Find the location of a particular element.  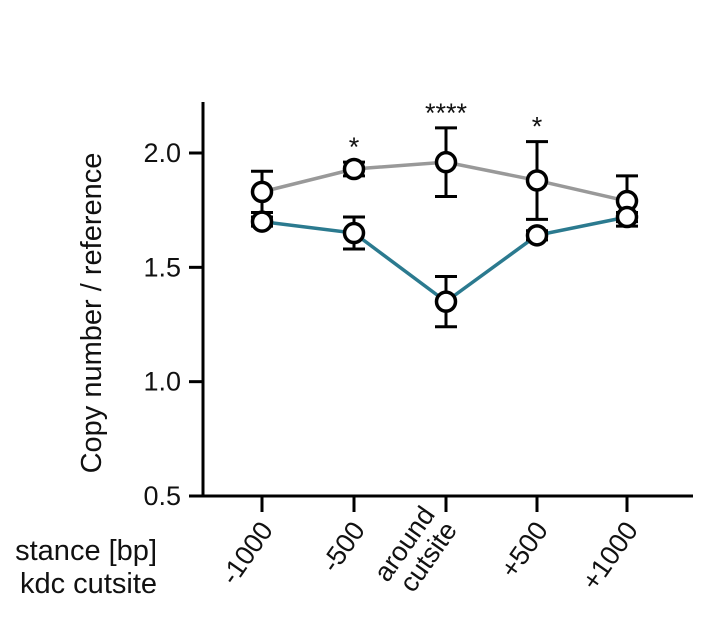

x-tick-label: +1000 is located at coordinates (610, 555).